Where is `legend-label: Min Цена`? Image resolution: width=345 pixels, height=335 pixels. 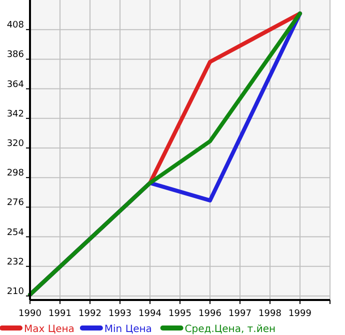
legend-label: Min Цена is located at coordinates (128, 329).